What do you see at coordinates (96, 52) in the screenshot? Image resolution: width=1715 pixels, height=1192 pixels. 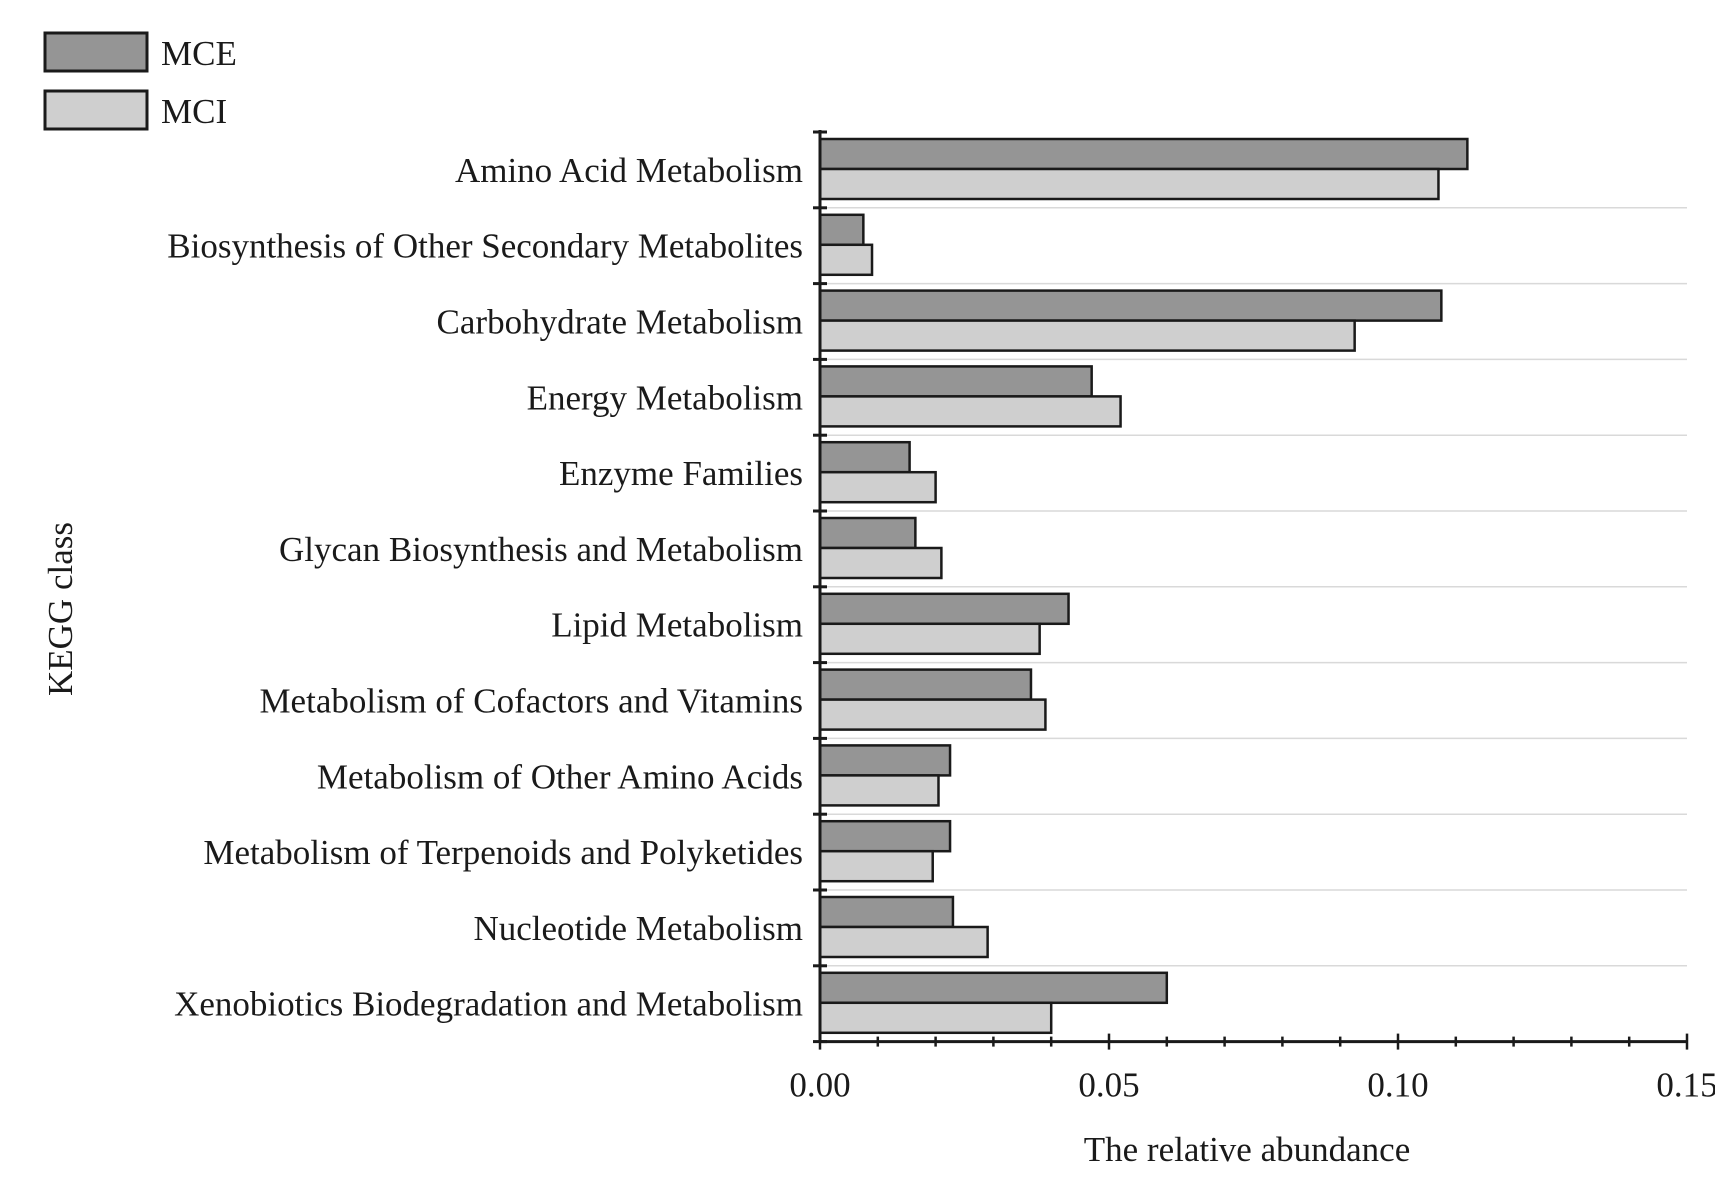 I see `legend-swatch-mce` at bounding box center [96, 52].